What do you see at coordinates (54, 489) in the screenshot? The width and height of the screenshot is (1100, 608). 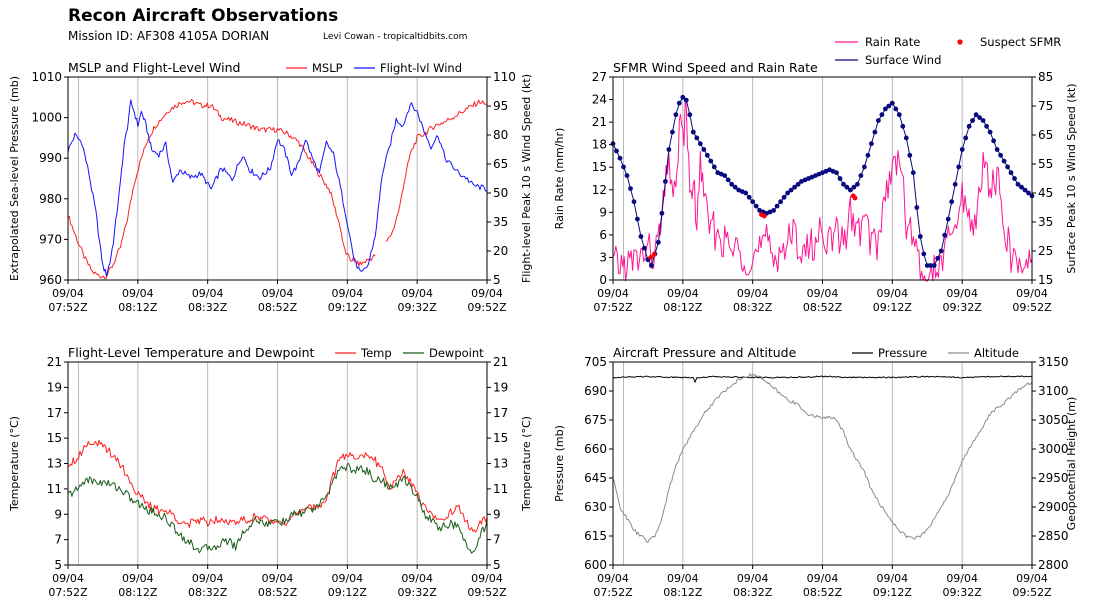 I see `y-tick-label: 11` at bounding box center [54, 489].